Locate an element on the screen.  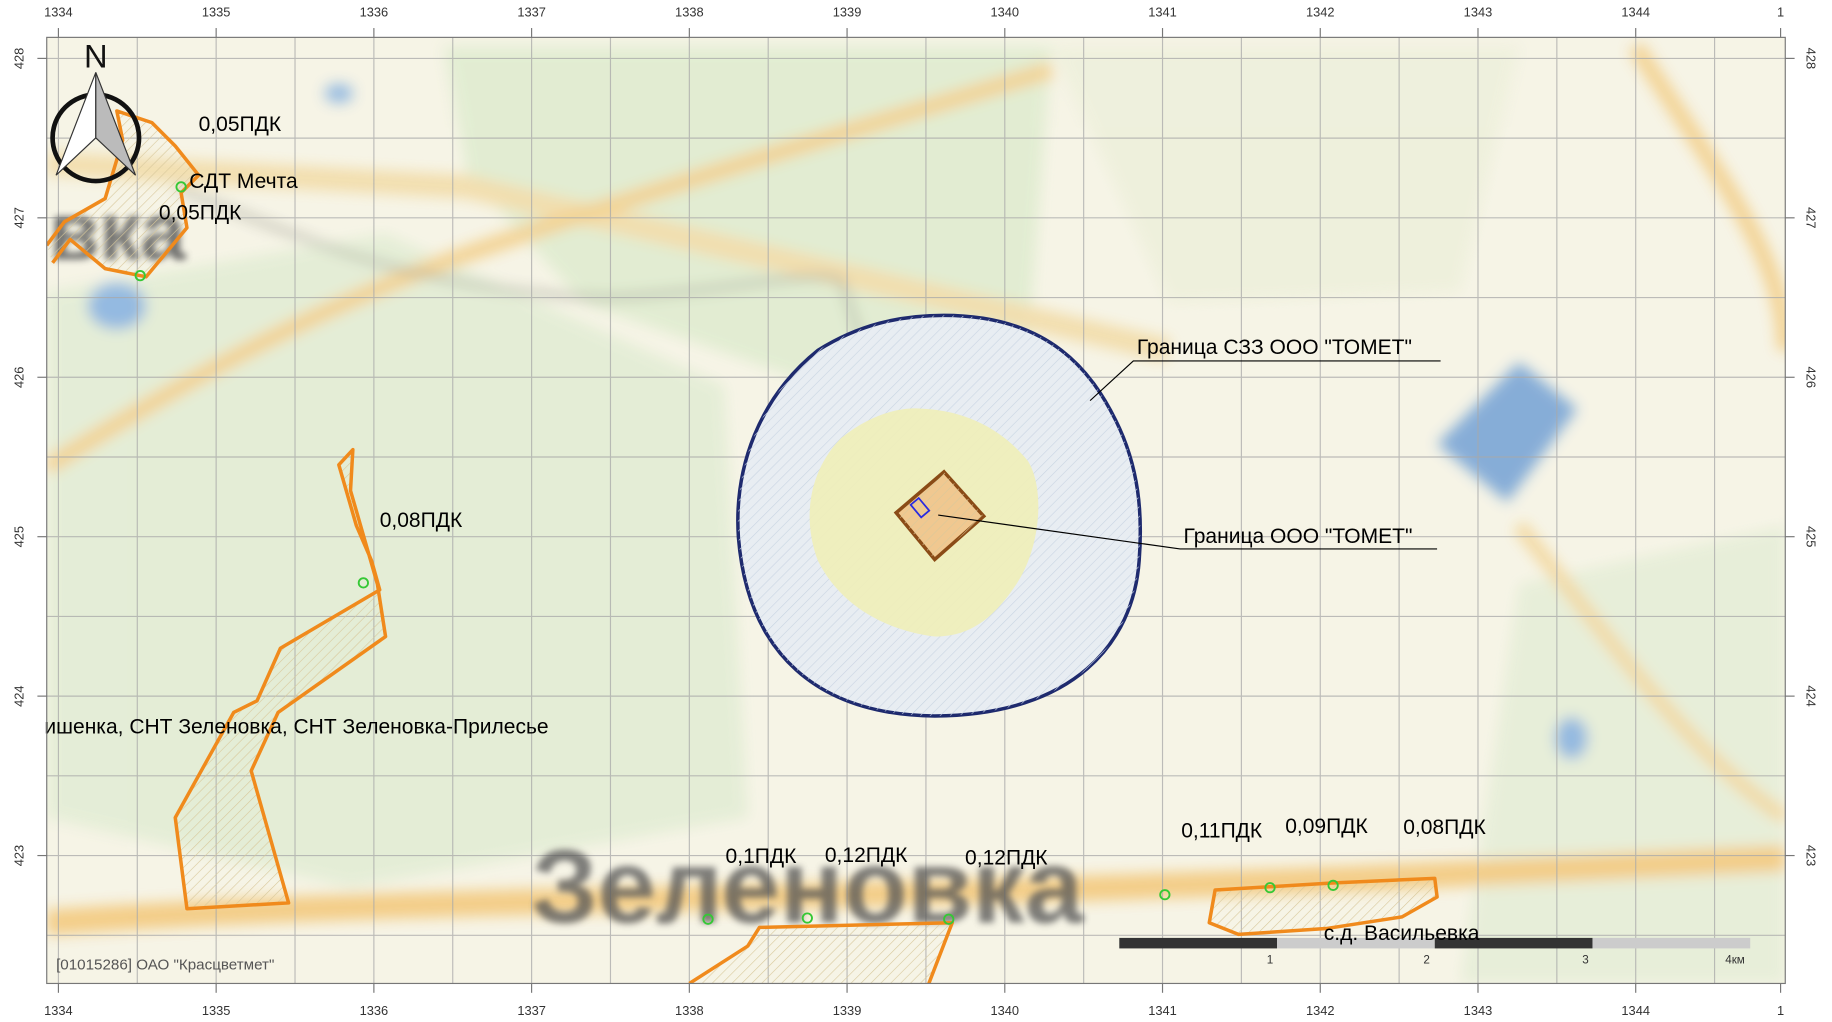
point-label: СДТ Мечта is located at coordinates (243, 181).